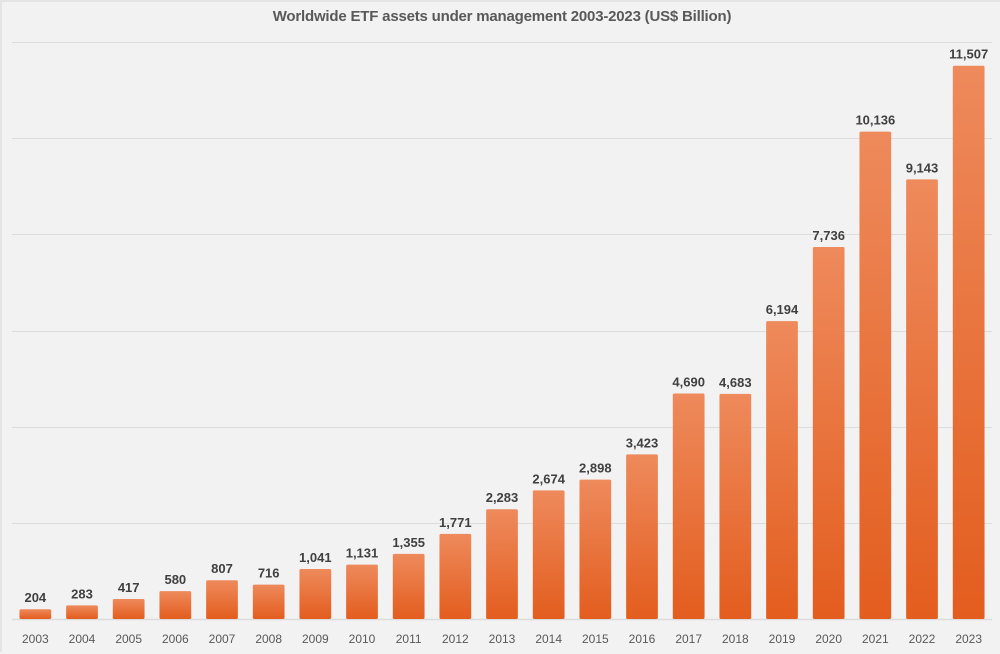 This screenshot has height=654, width=1000. What do you see at coordinates (455, 639) in the screenshot?
I see `x-tick-label-2012: 2012` at bounding box center [455, 639].